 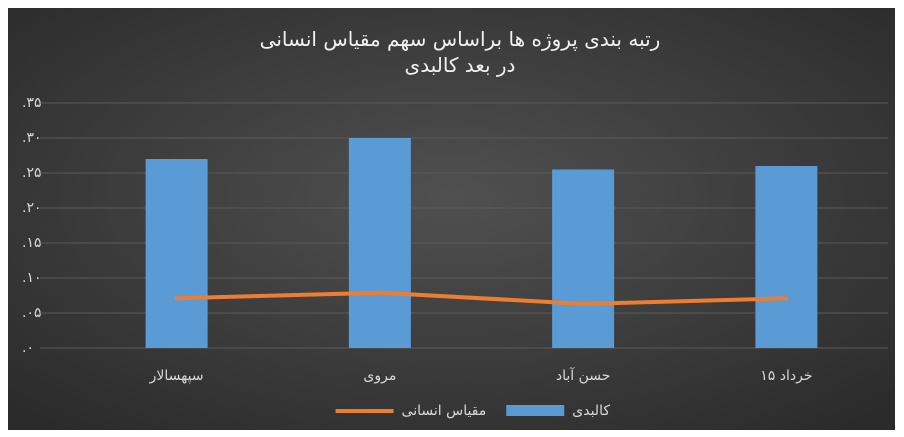 I want to click on y-tick-label: .۰۵, so click(x=32, y=313).